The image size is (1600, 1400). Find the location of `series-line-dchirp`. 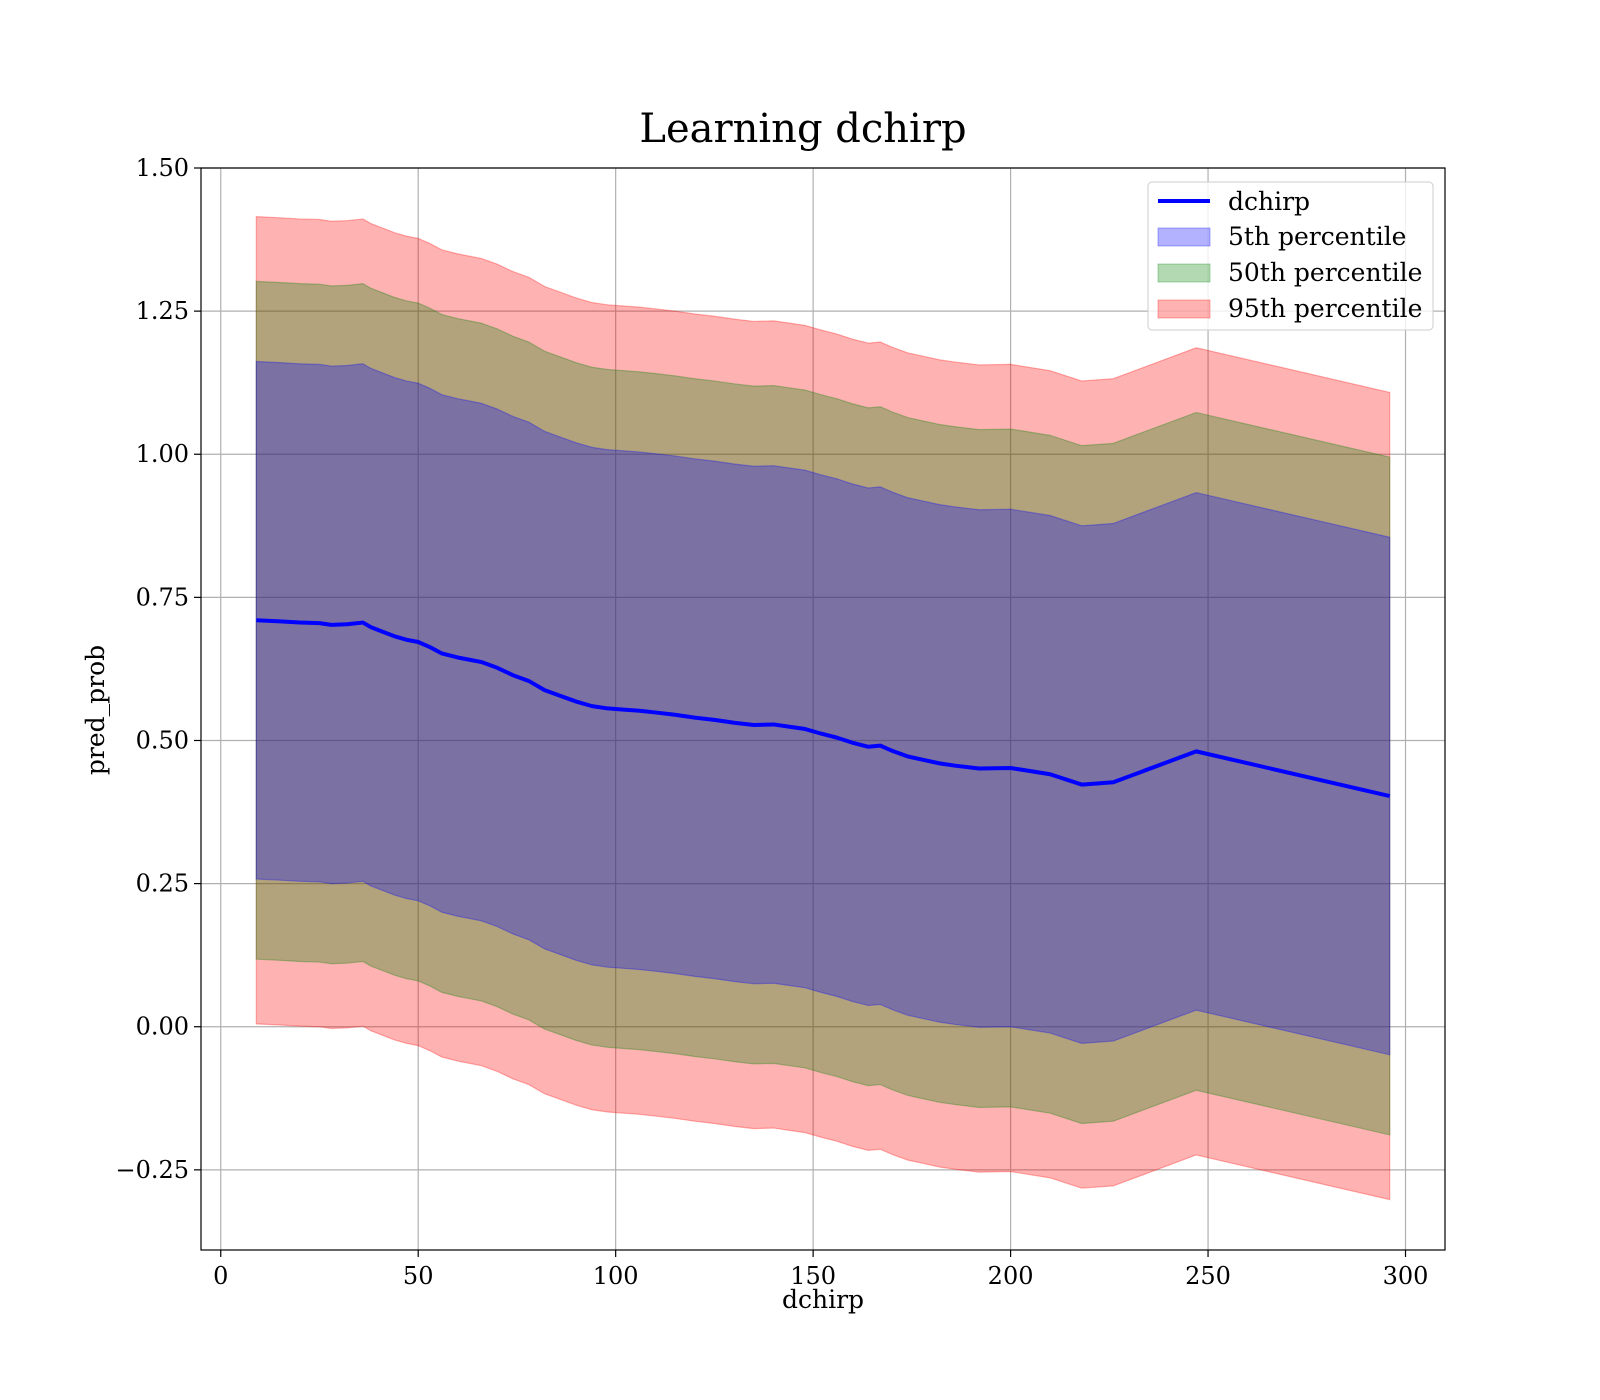

series-line-dchirp is located at coordinates (823, 708).